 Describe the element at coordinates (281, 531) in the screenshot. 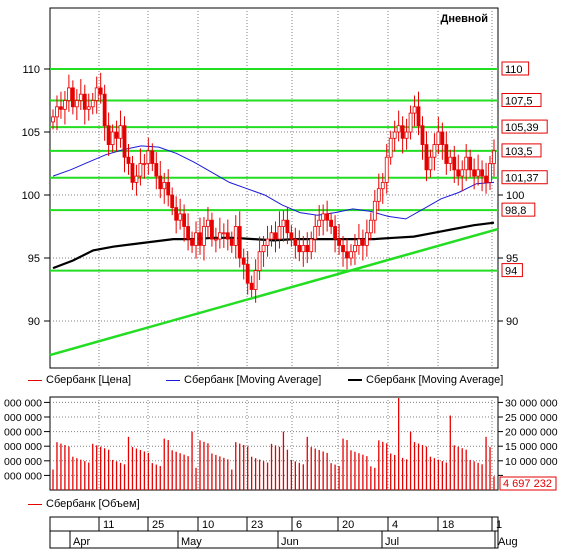

I see `time-axis: 11 25 10 23 6 20 4 18 1 Apr May Jun Jul Aug` at that location.